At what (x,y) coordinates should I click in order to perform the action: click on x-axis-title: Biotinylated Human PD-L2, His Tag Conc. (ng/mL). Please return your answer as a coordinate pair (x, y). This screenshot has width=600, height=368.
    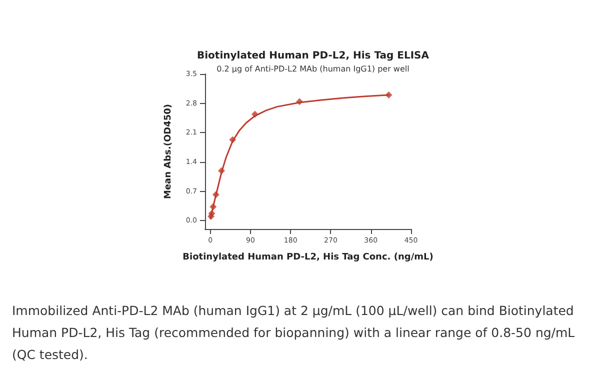
    Looking at the image, I should click on (308, 257).